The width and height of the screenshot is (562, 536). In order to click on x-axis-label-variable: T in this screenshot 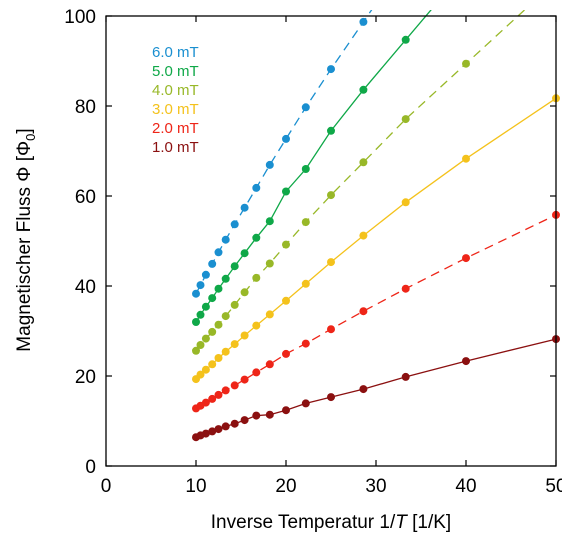, I will do `click(401, 522)`.